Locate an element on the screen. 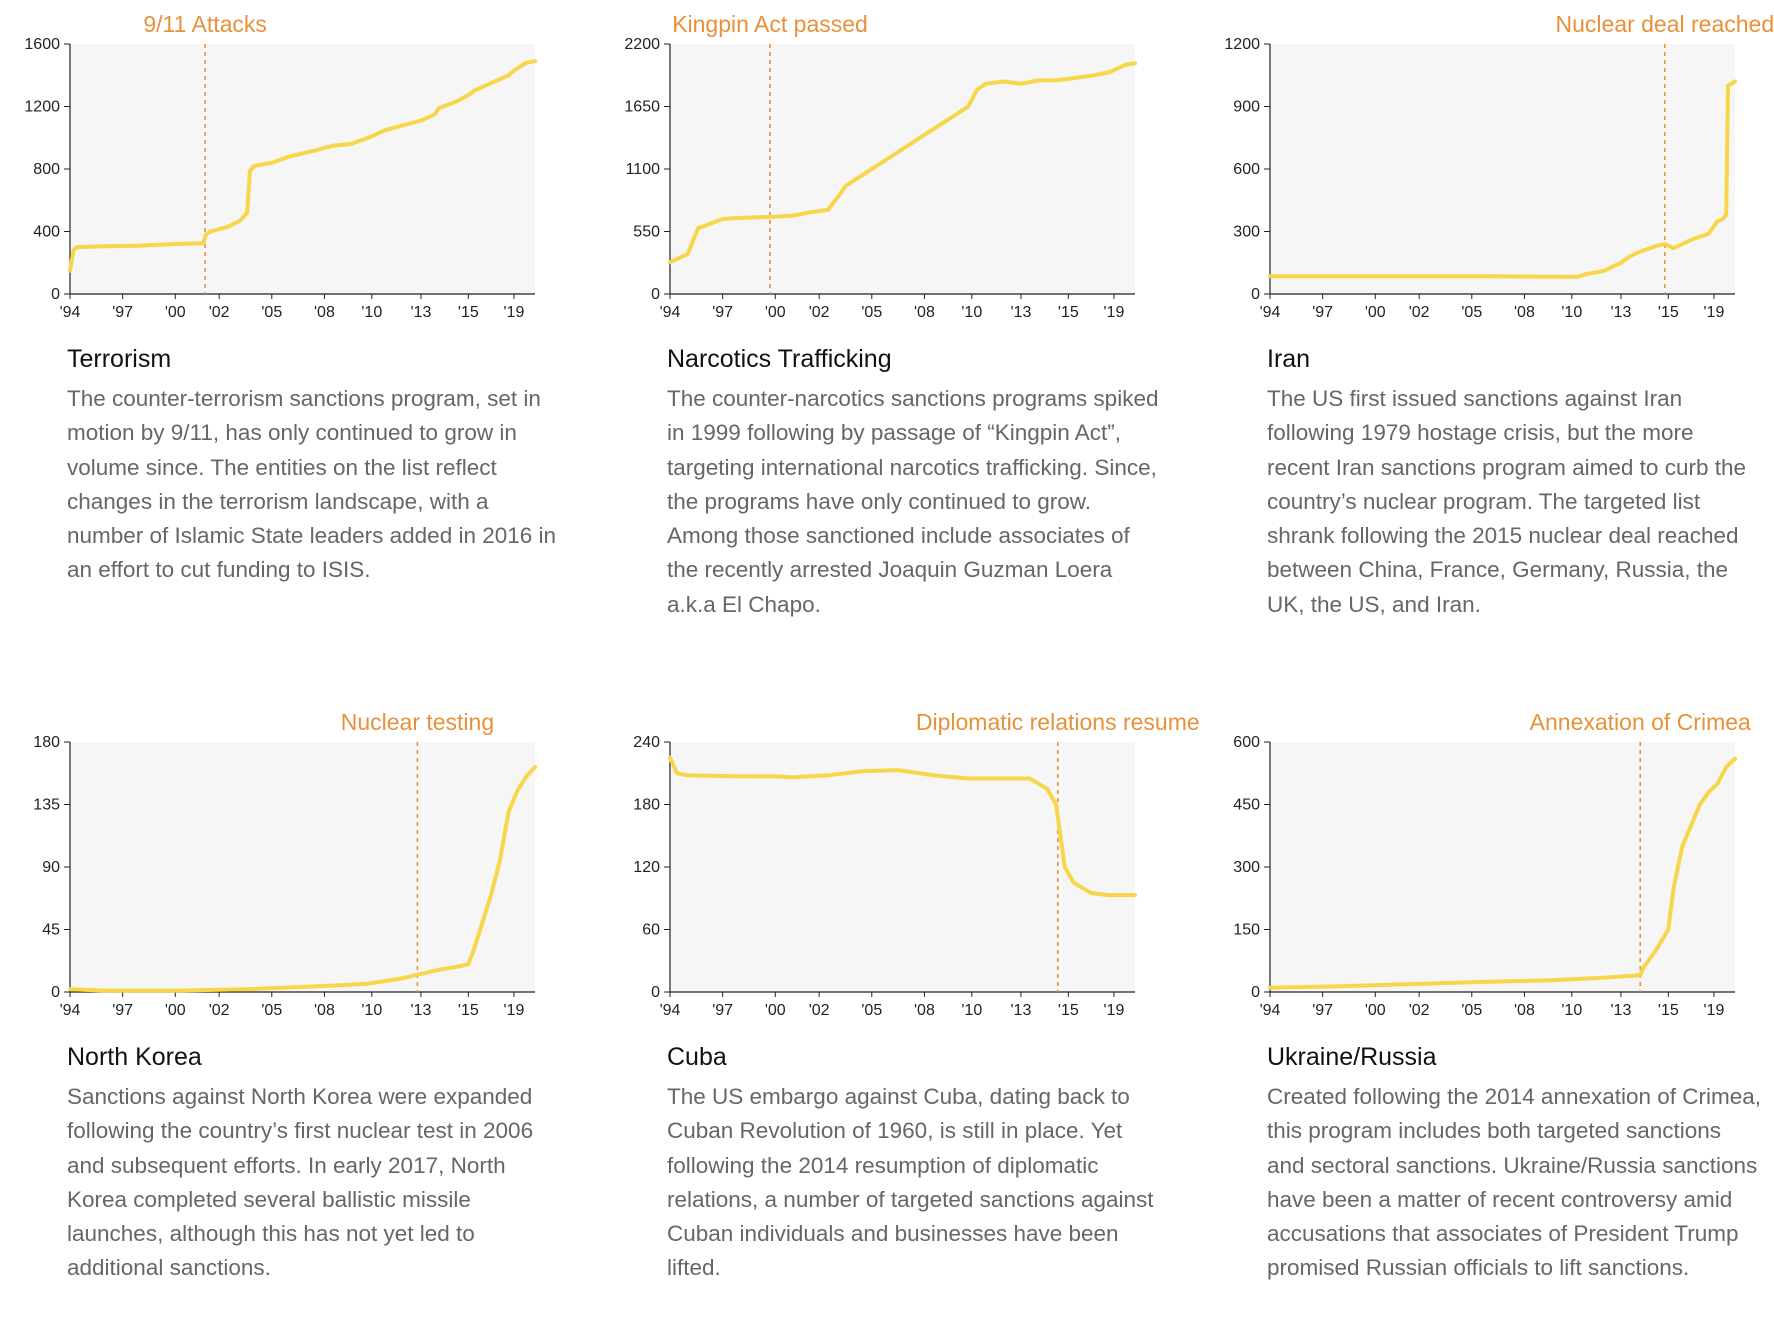  annotation-label: Kingpin Act passed is located at coordinates (770, 24).